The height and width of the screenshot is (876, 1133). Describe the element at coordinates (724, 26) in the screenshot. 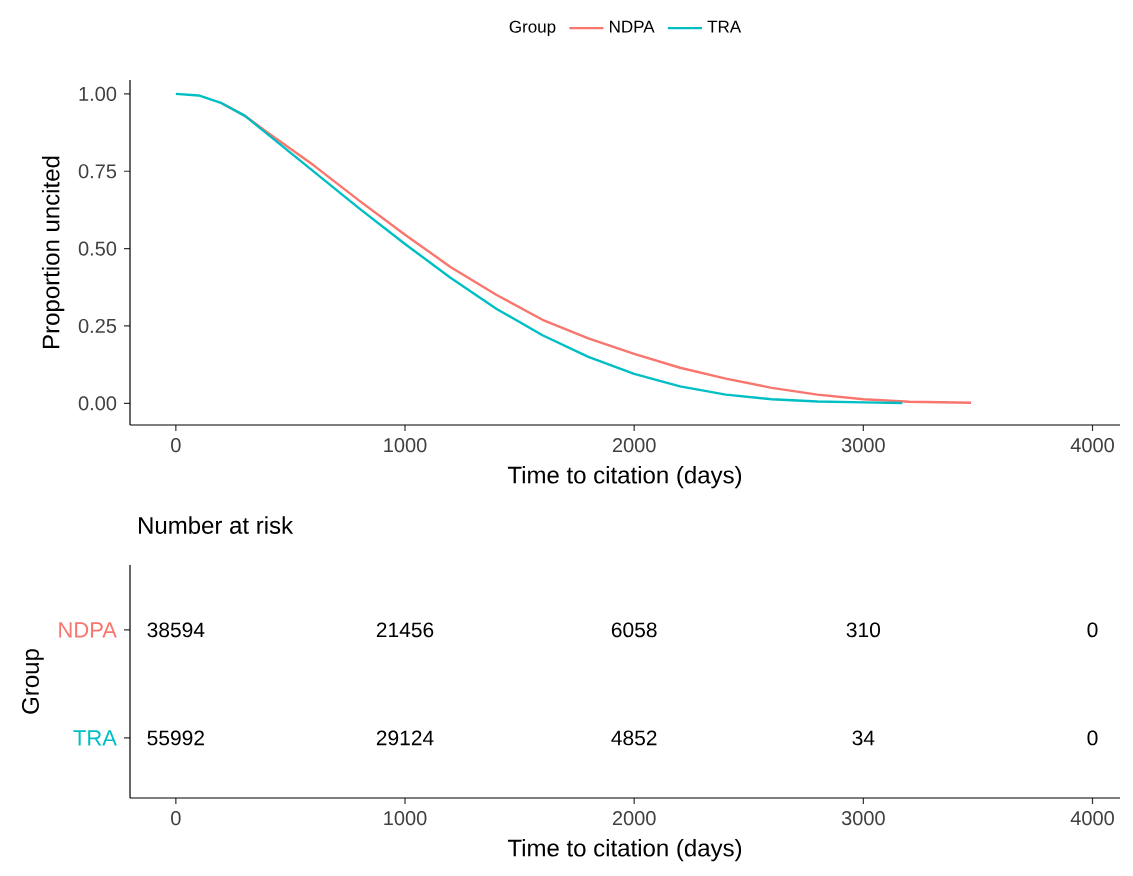

I see `legend-label: TRA` at that location.